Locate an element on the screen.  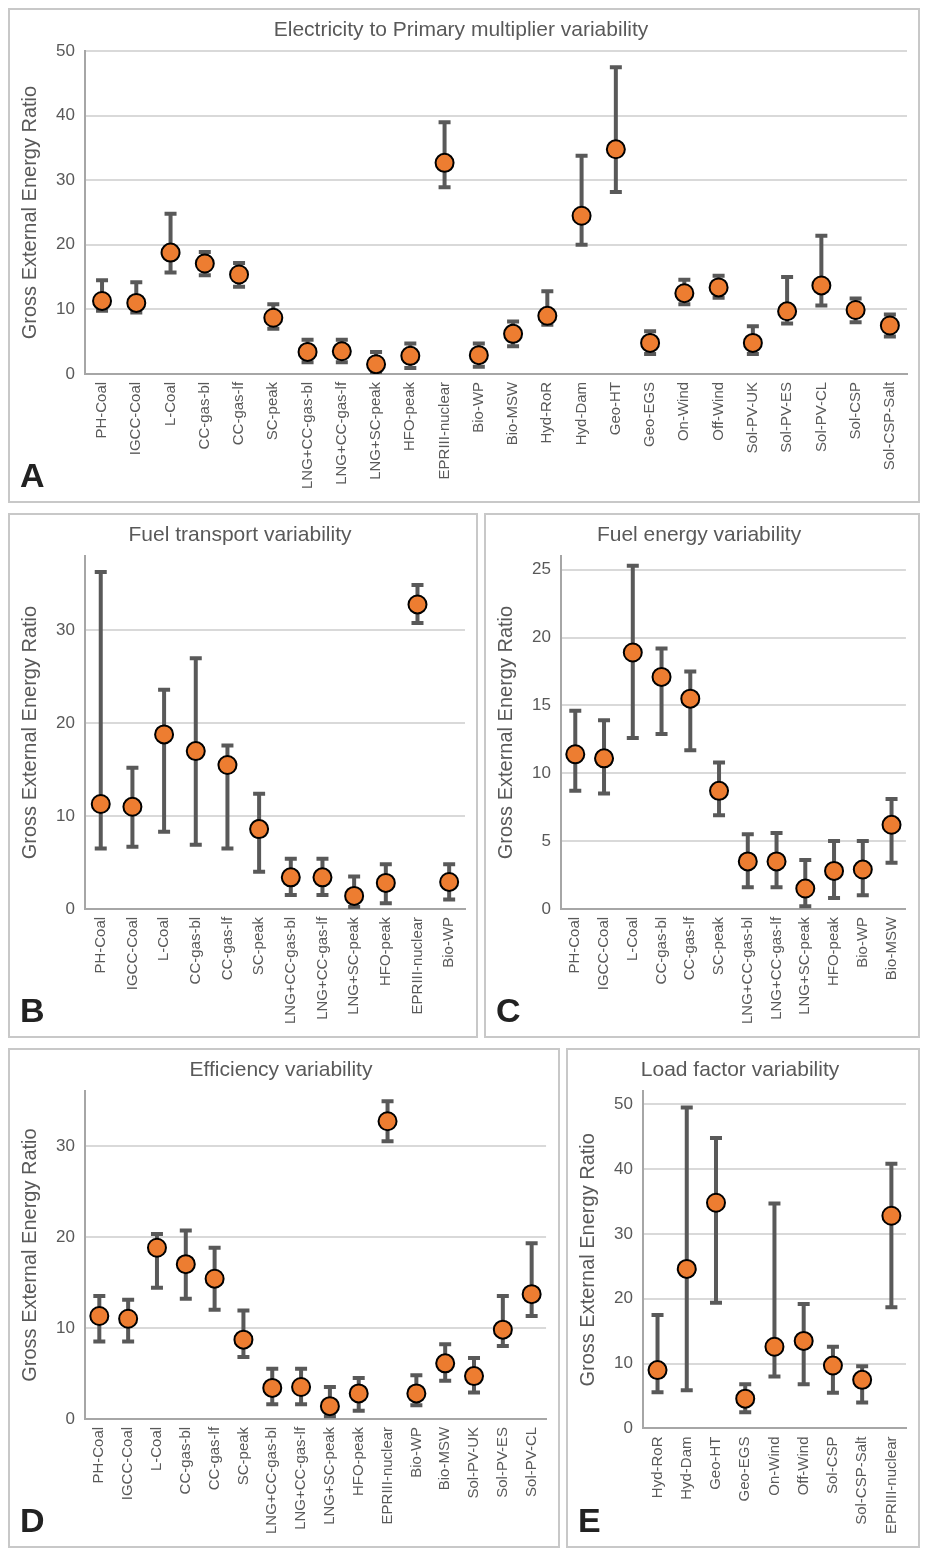
x-tick-label: CC-gas-lf is located at coordinates (238, 413).